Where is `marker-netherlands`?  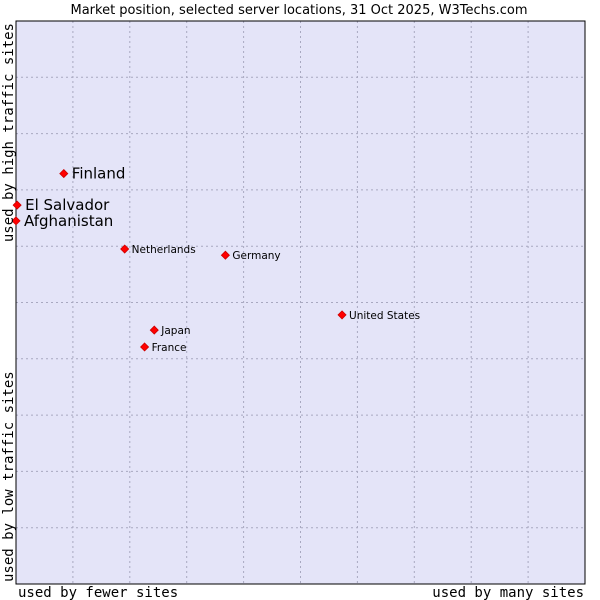
marker-netherlands is located at coordinates (125, 249).